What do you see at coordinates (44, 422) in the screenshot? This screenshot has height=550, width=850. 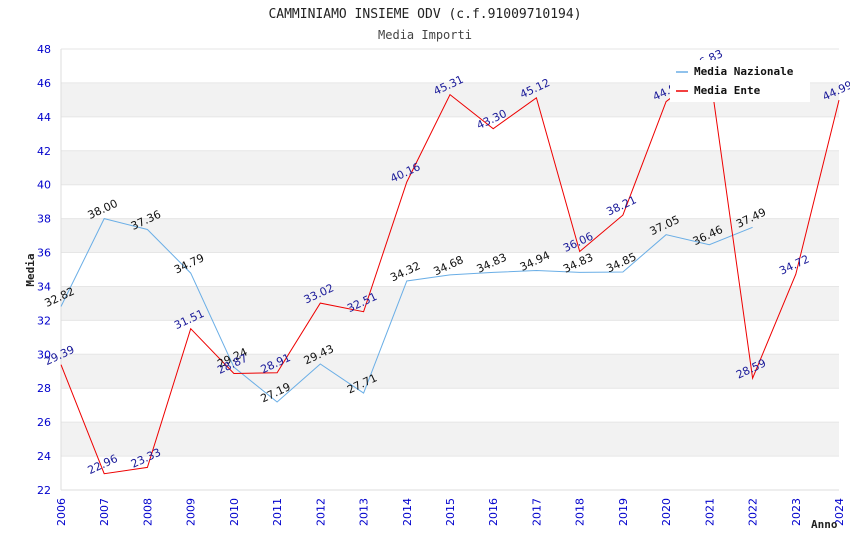 I see `y-tick-label: 26` at bounding box center [44, 422].